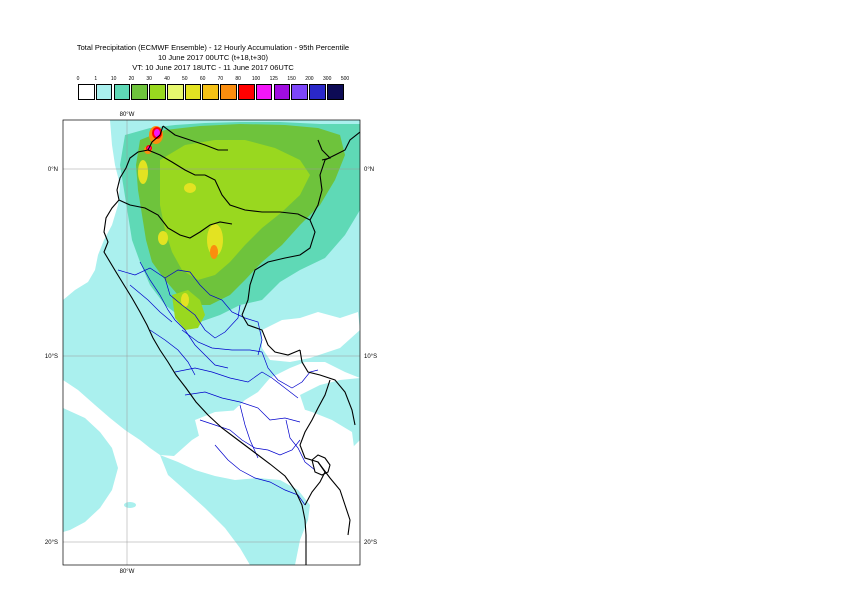 This screenshot has height=596, width=842. I want to click on legend-tick-label: 80, so click(238, 79).